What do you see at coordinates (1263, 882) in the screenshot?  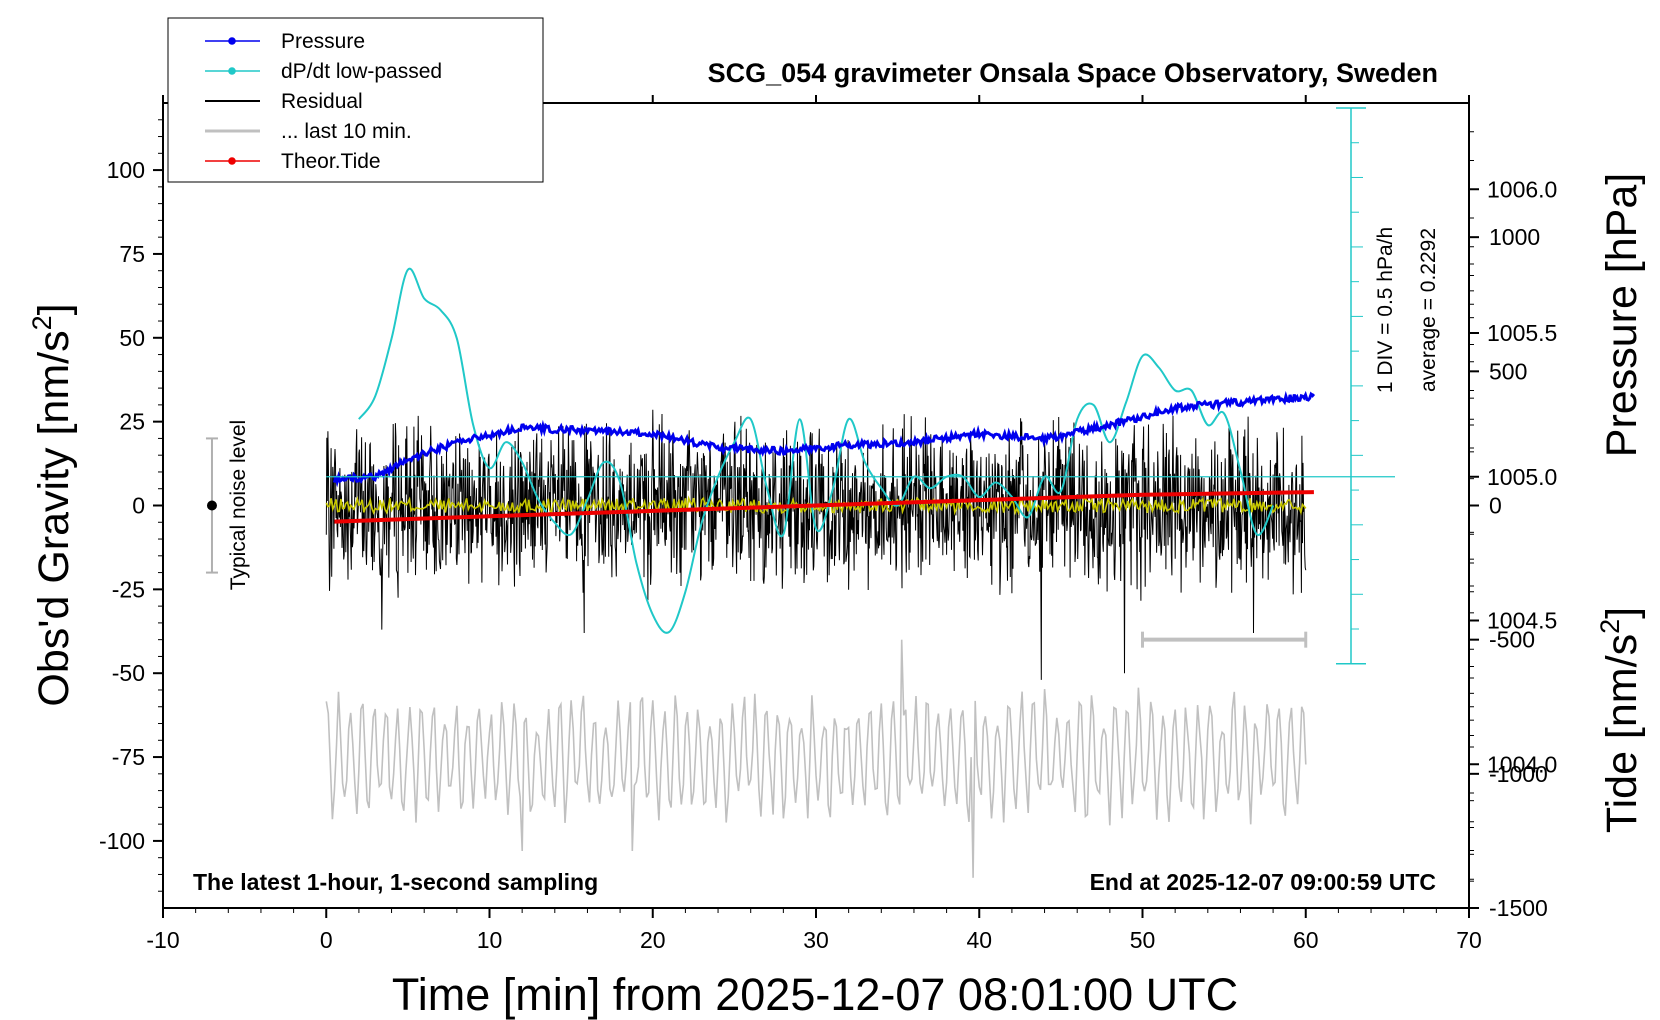 I see `annotation-end-time: End at 2025-12-07 09:00:59 UTC` at bounding box center [1263, 882].